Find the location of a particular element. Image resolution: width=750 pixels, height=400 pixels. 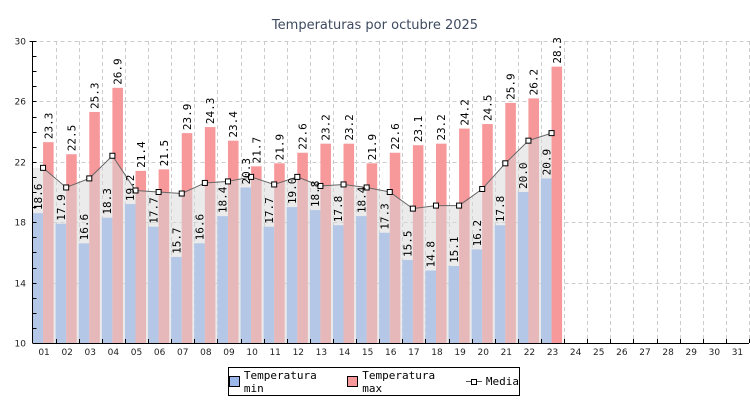

data-label-max: 28.3 is located at coordinates (557, 50).